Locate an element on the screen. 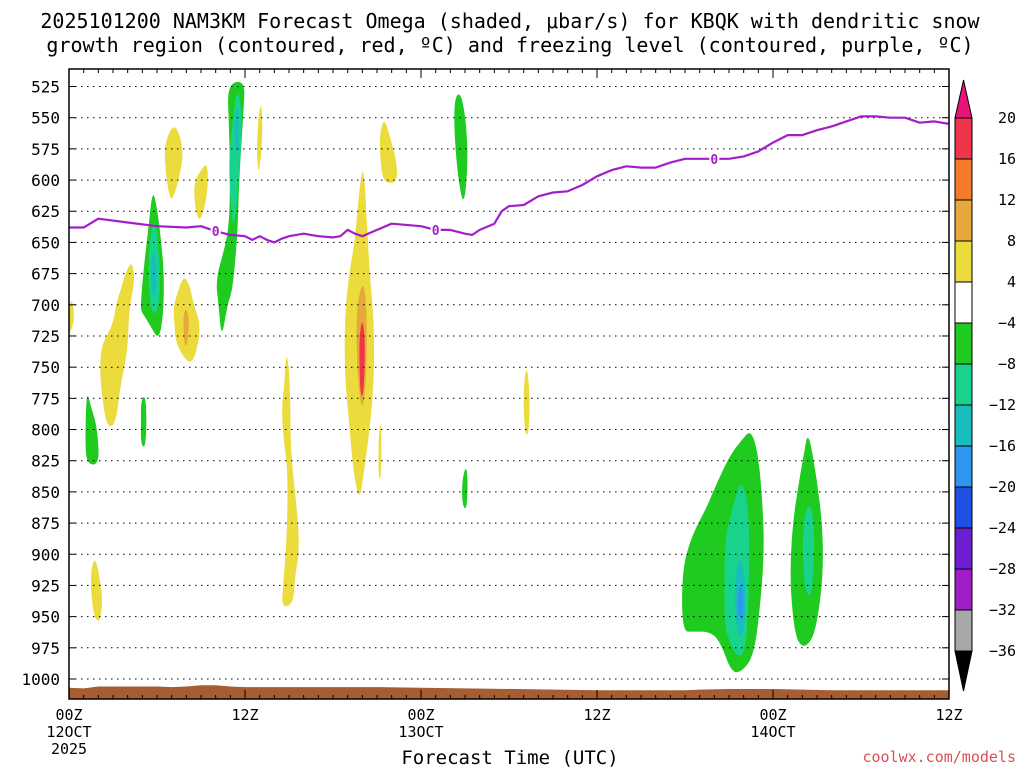 The height and width of the screenshot is (768, 1024). freezing-level-line is located at coordinates (509, 179).